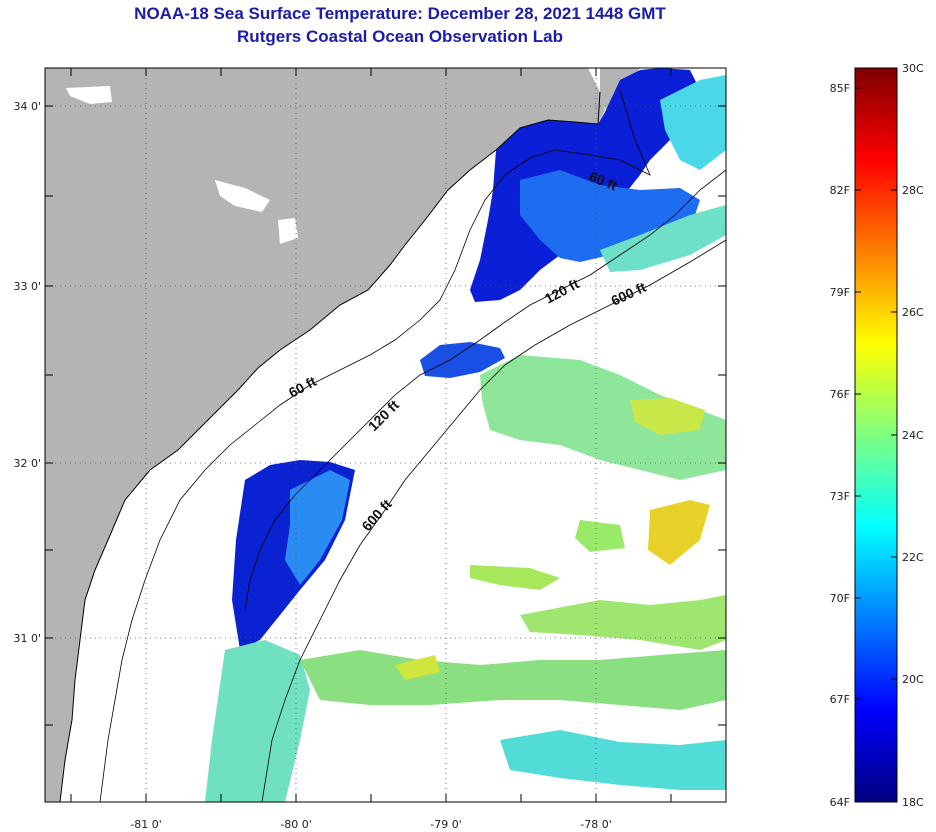 This screenshot has width=936, height=832. Describe the element at coordinates (603, 417) in the screenshot. I see `sst-green-central` at that location.